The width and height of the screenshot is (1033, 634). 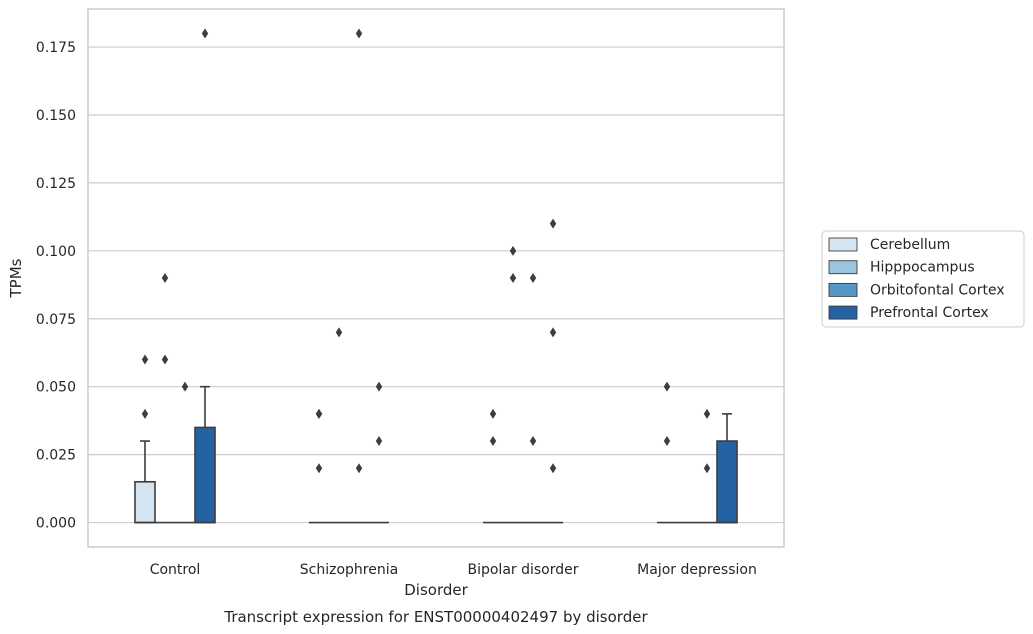 What do you see at coordinates (349, 570) in the screenshot?
I see `x-tick-label: Schizophrenia` at bounding box center [349, 570].